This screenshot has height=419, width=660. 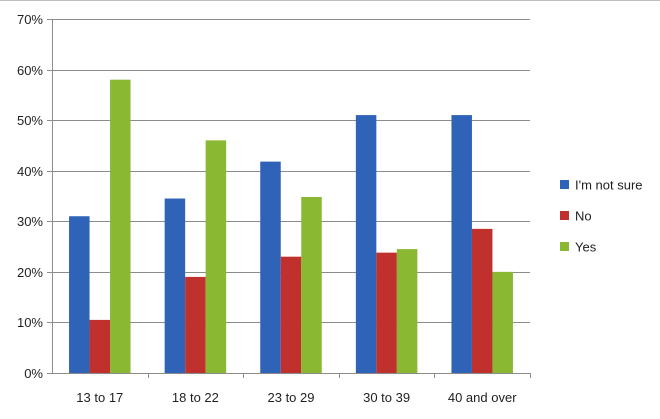 What do you see at coordinates (601, 216) in the screenshot?
I see `legend: I'm not sure No Yes` at bounding box center [601, 216].